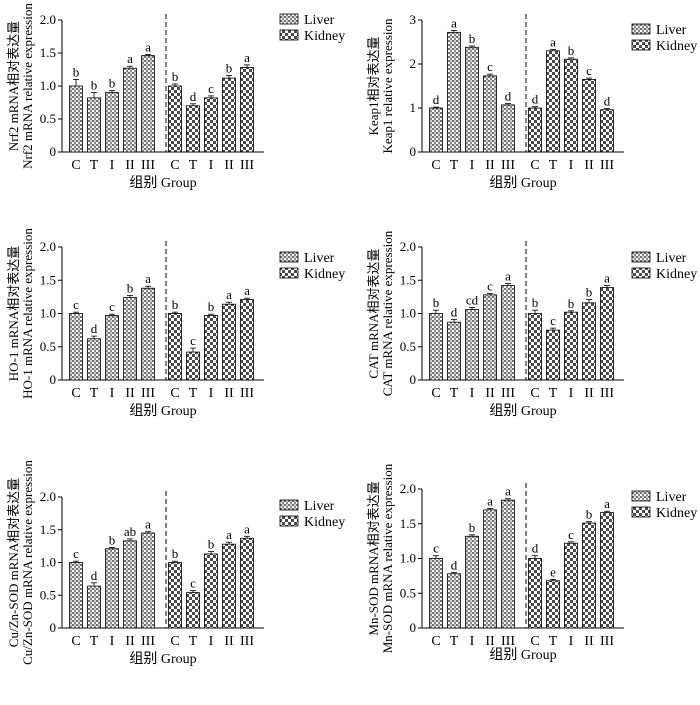 The width and height of the screenshot is (700, 705). I want to click on y-axis-label-cn: HO-1 mRNA相对表达量, so click(13, 313).